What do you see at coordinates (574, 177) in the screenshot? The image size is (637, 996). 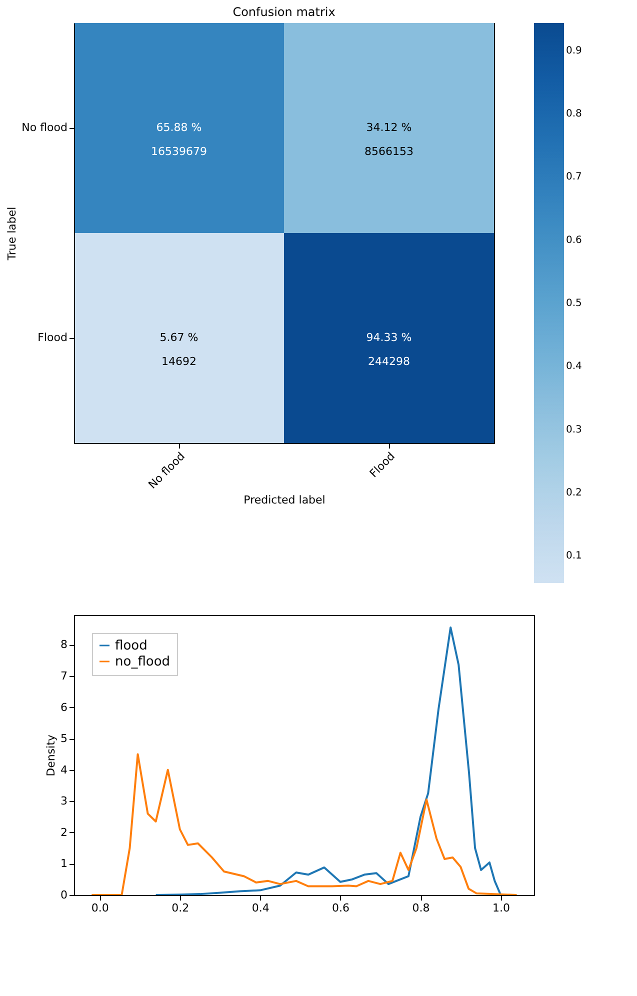 I see `color-bar-label: 0.7` at bounding box center [574, 177].